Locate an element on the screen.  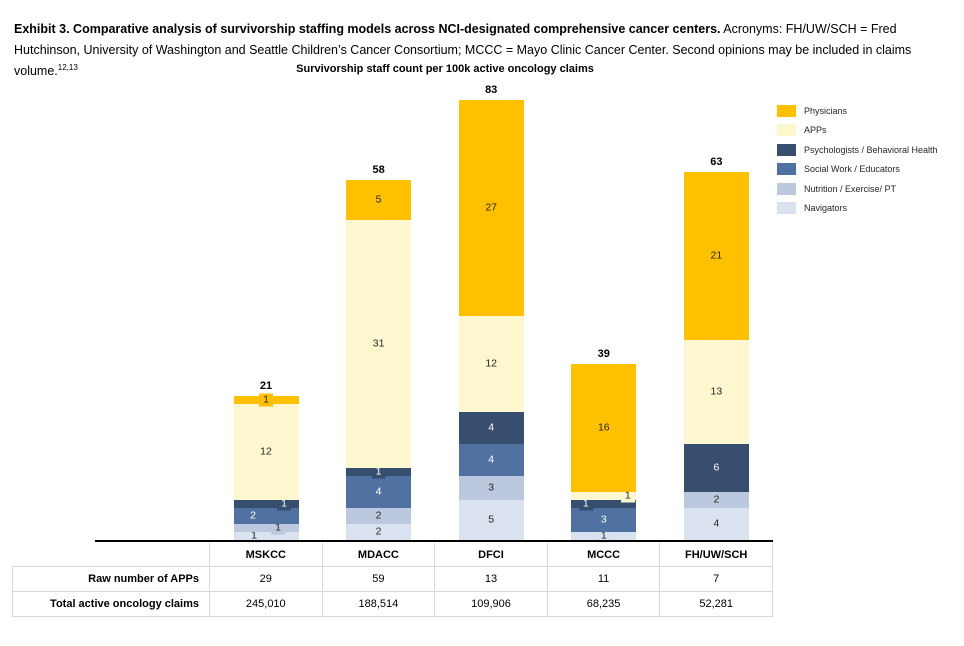
segment-value-label: 6 is located at coordinates (716, 467).